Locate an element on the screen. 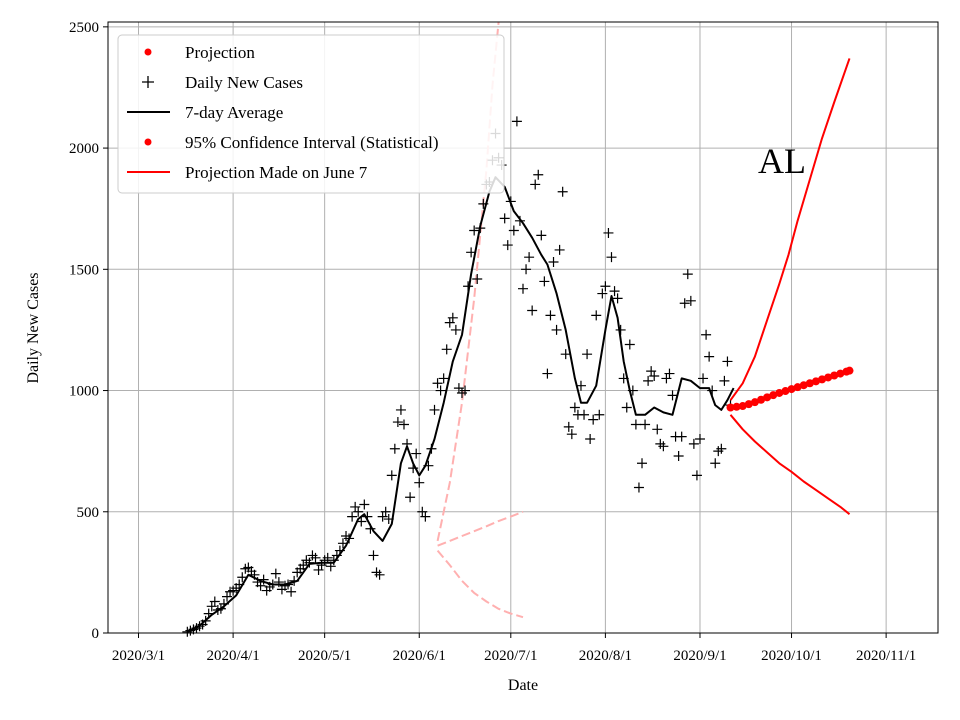  y-tick-label-2500: 2500 is located at coordinates (84, 28).